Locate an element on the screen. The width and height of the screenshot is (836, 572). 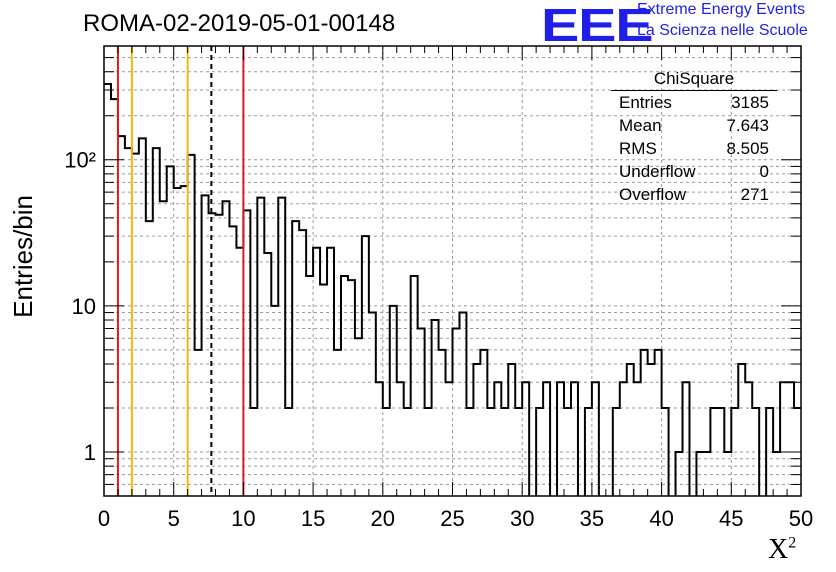
x-tick-label: 50 is located at coordinates (801, 518).